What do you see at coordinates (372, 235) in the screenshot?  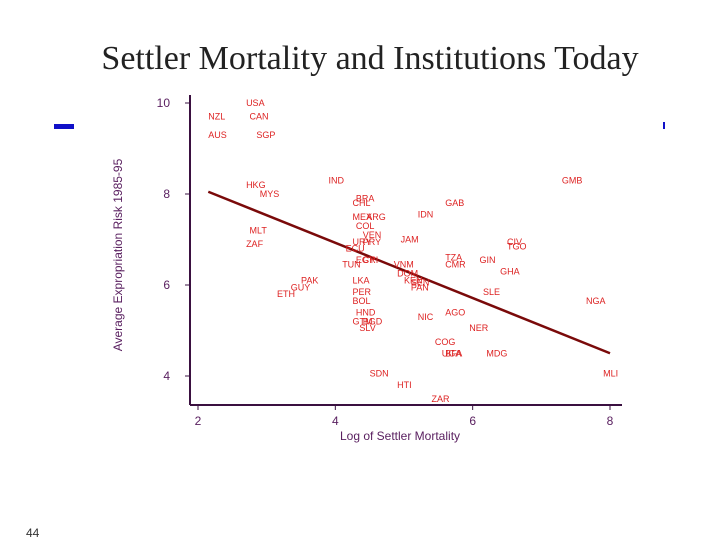 I see `data-point-ven: VEN` at bounding box center [372, 235].